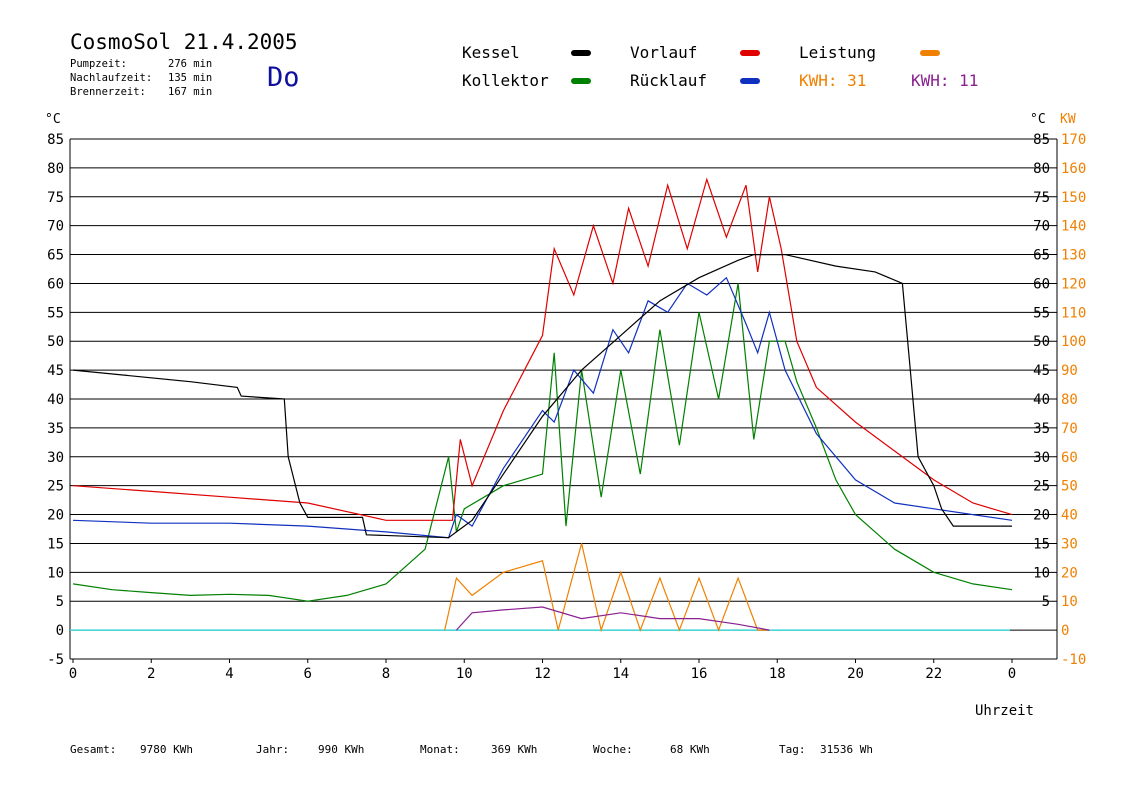 This screenshot has width=1148, height=812. What do you see at coordinates (1041, 227) in the screenshot?
I see `y-tick-label-right: 70` at bounding box center [1041, 227].